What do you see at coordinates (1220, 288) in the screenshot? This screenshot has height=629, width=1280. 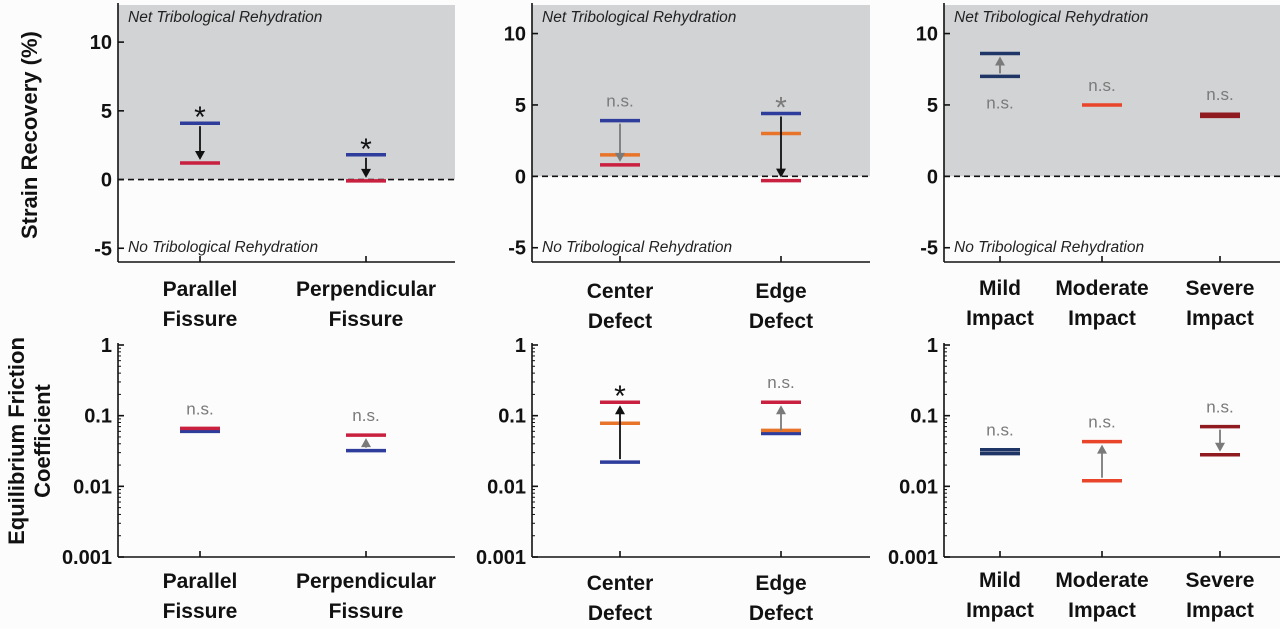 I see `panel-top-right-category-label: Severe` at bounding box center [1220, 288].